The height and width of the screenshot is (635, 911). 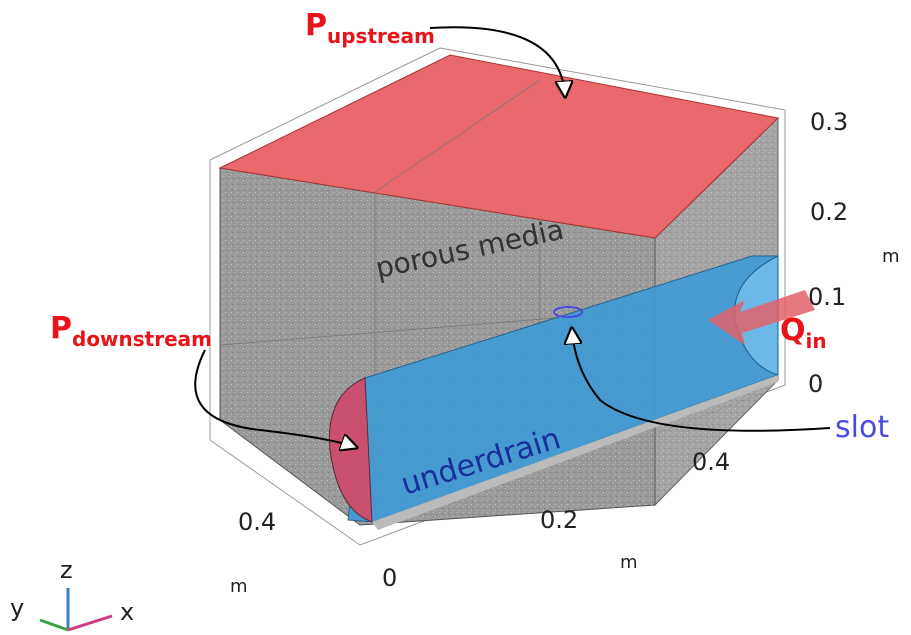 What do you see at coordinates (829, 122) in the screenshot?
I see `z-tick-label: 0.3` at bounding box center [829, 122].